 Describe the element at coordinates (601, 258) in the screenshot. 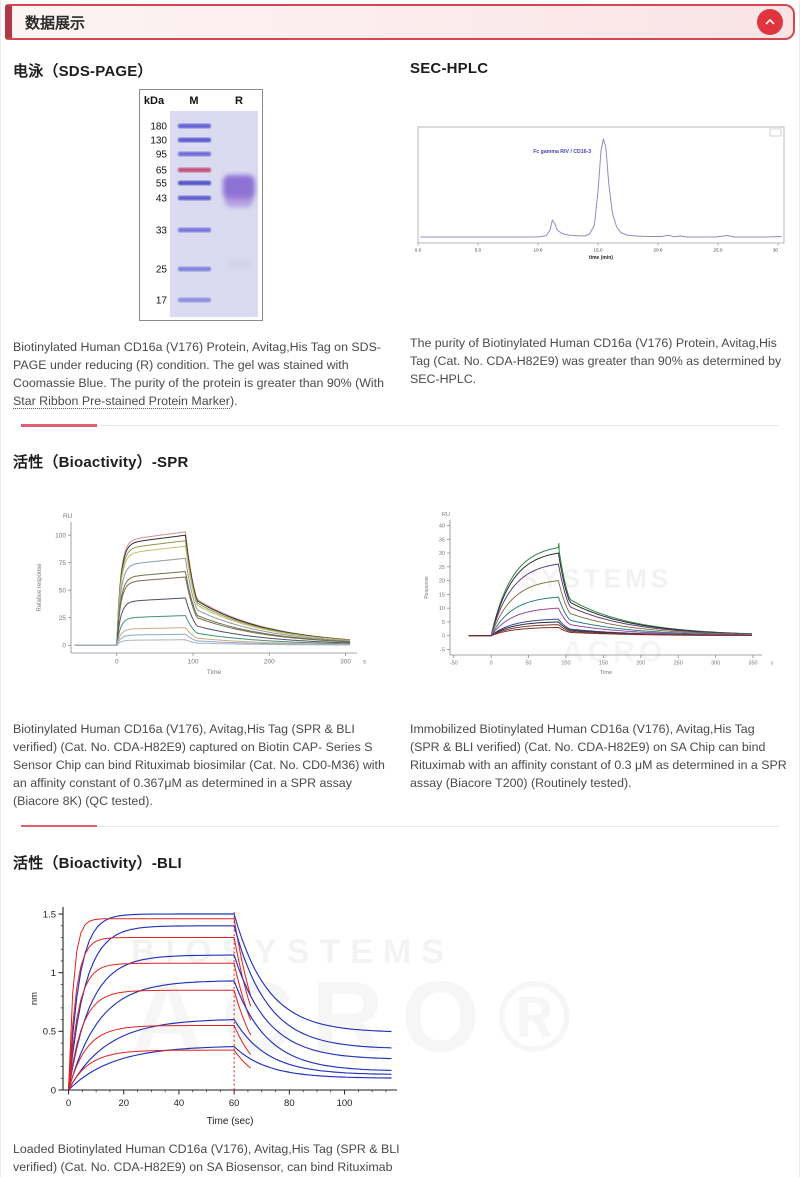

I see `svg-text: time (min)` at that location.